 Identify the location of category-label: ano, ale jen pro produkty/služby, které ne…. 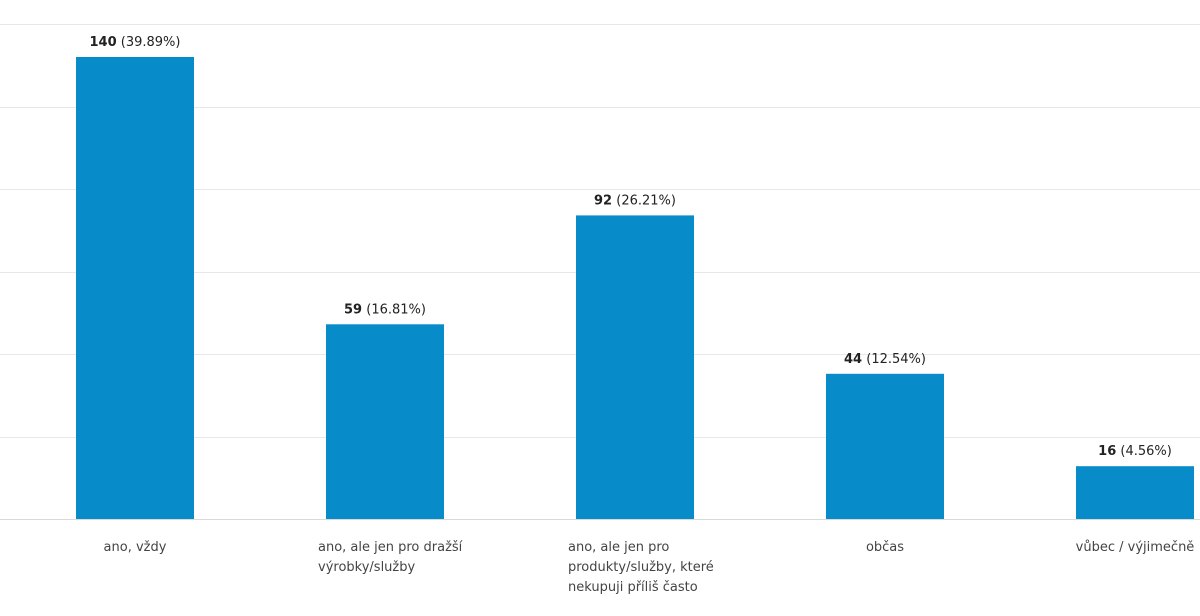
(641, 567).